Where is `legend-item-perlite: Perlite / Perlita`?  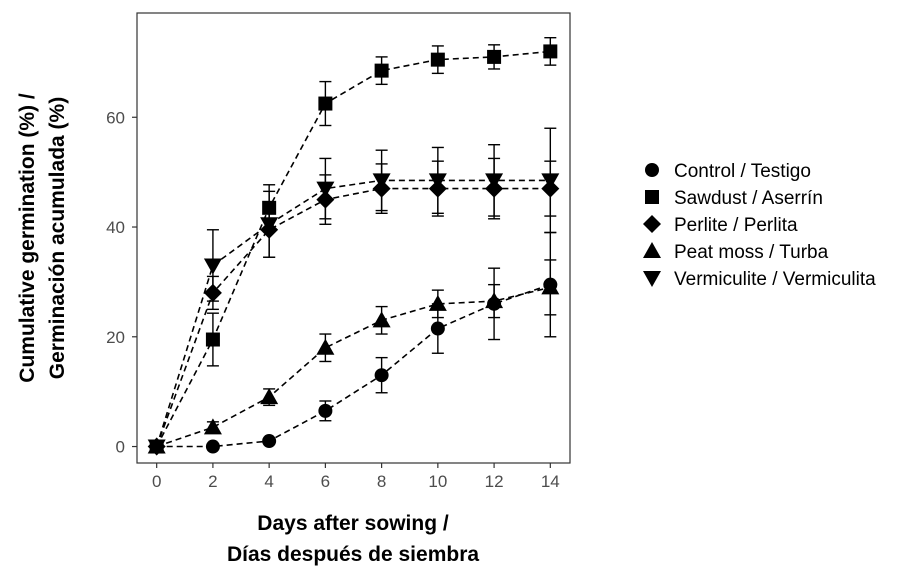
legend-item-perlite: Perlite / Perlita is located at coordinates (720, 225).